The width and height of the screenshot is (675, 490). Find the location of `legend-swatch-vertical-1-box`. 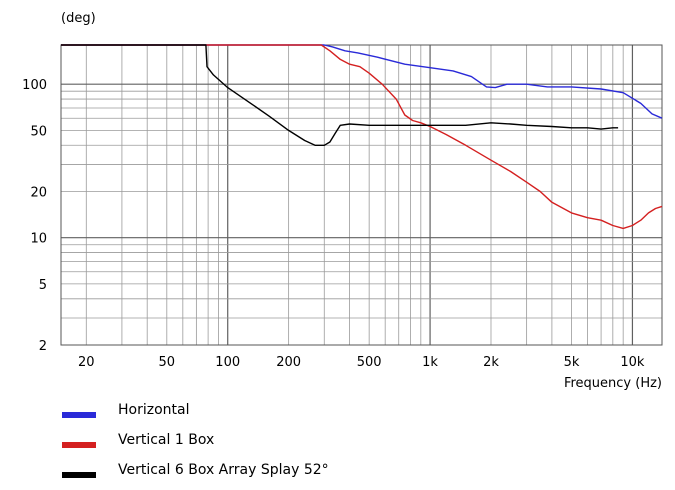

legend-swatch-vertical-1-box is located at coordinates (79, 445).